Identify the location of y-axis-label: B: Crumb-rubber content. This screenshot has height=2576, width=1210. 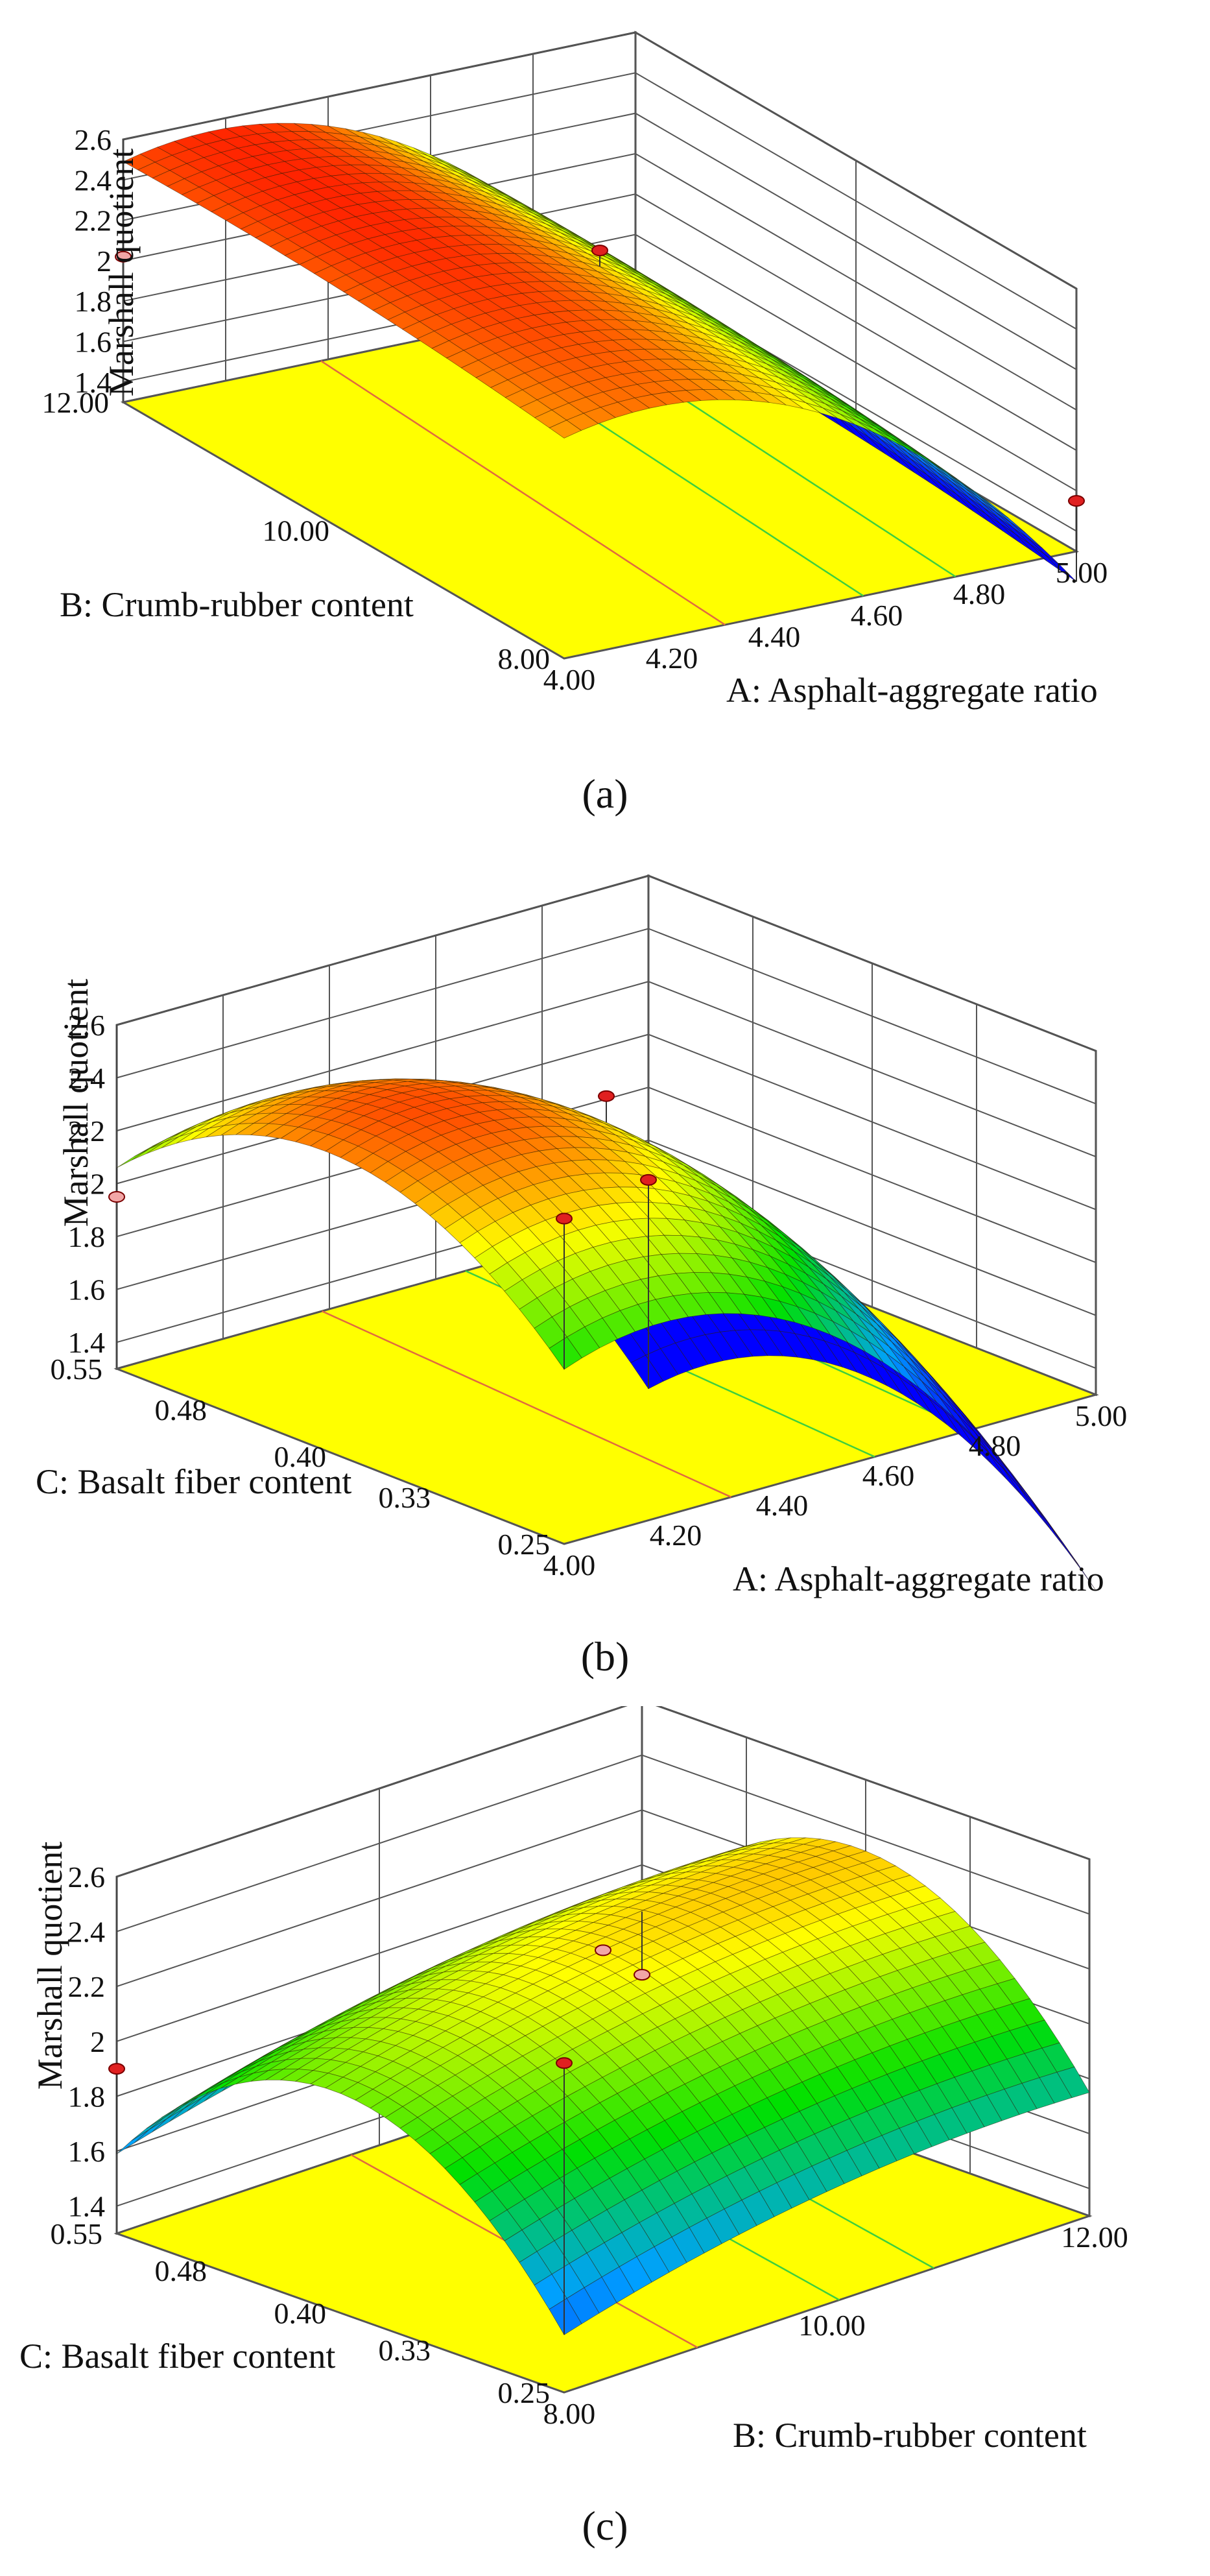
(237, 604).